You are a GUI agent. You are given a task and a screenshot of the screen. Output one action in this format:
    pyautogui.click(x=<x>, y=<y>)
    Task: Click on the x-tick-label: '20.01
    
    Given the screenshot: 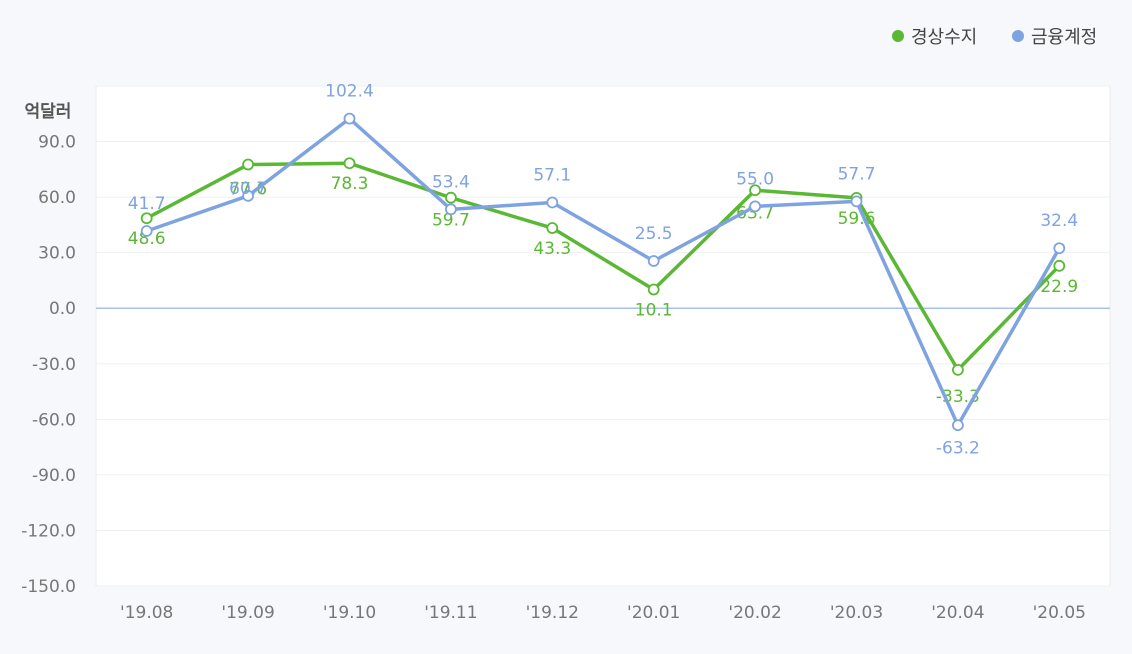 What is the action you would take?
    pyautogui.click(x=653, y=613)
    